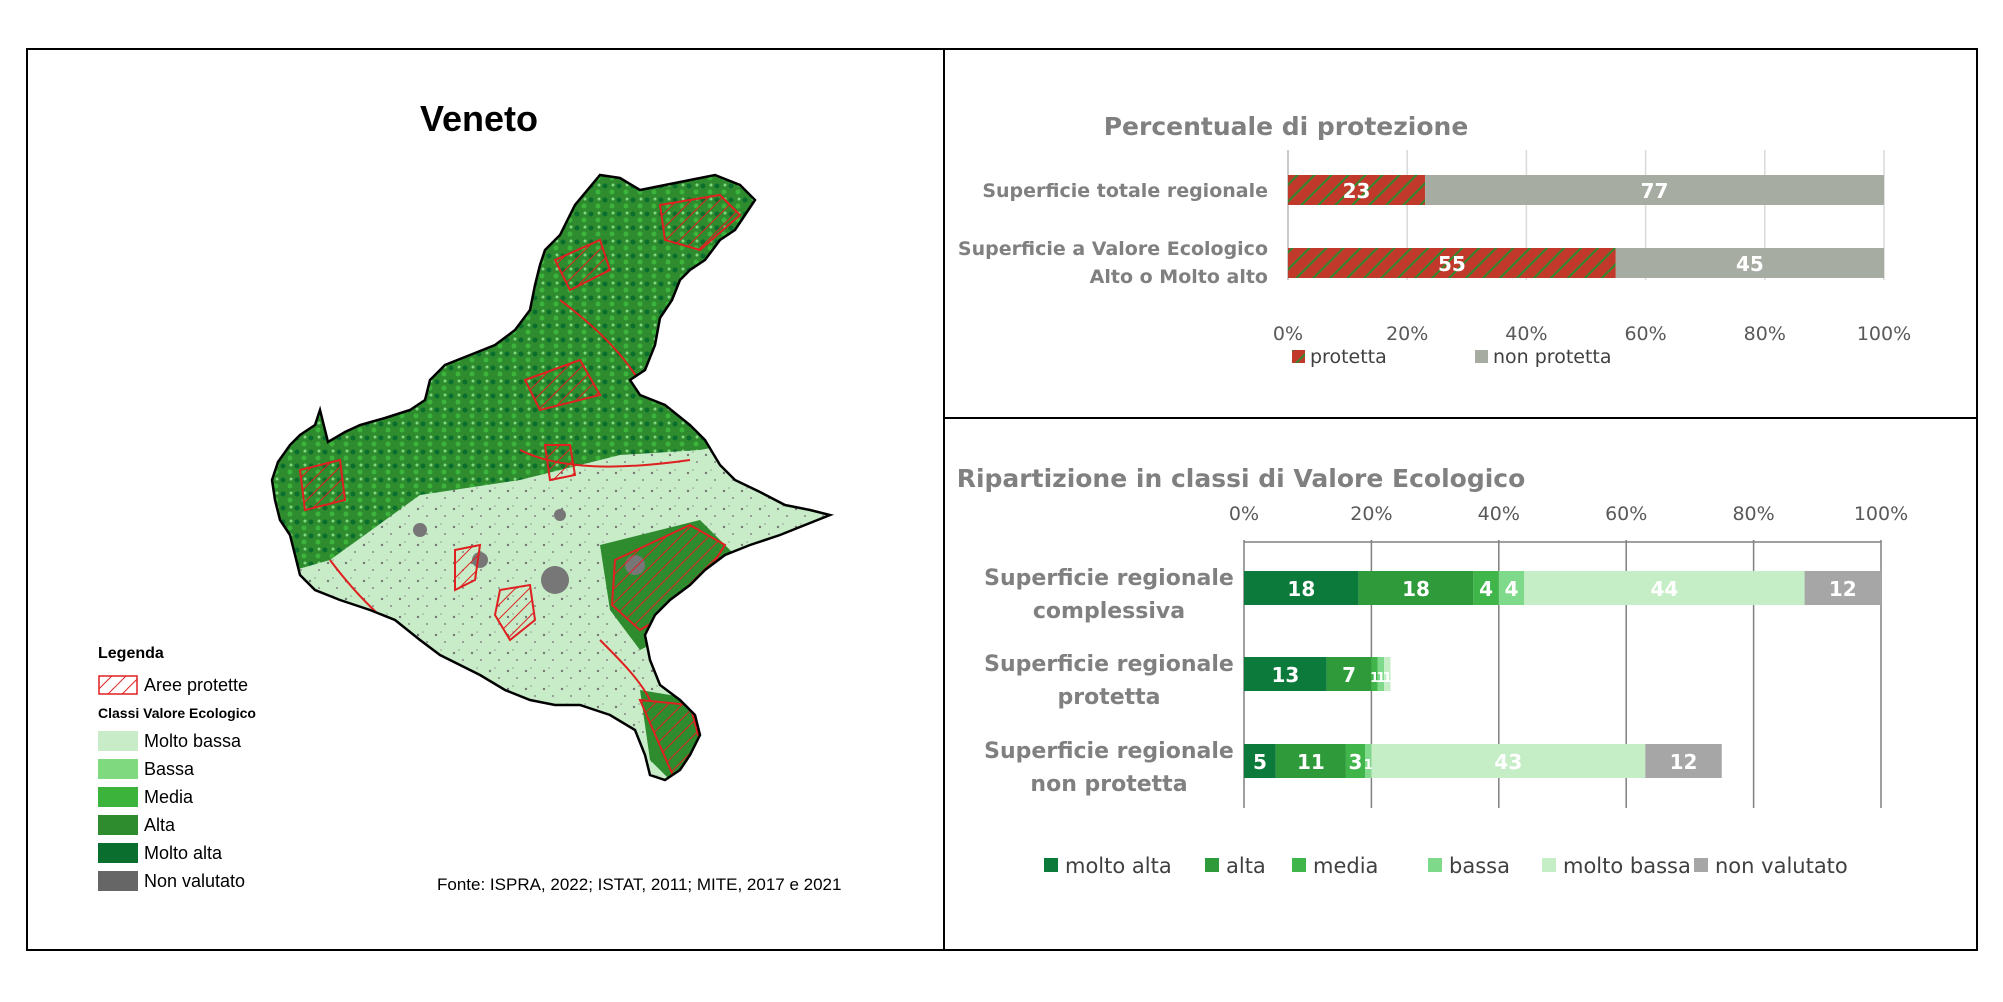 This screenshot has height=1002, width=2003. Describe the element at coordinates (1118, 866) in the screenshot. I see `legend-label: molto alta` at that location.